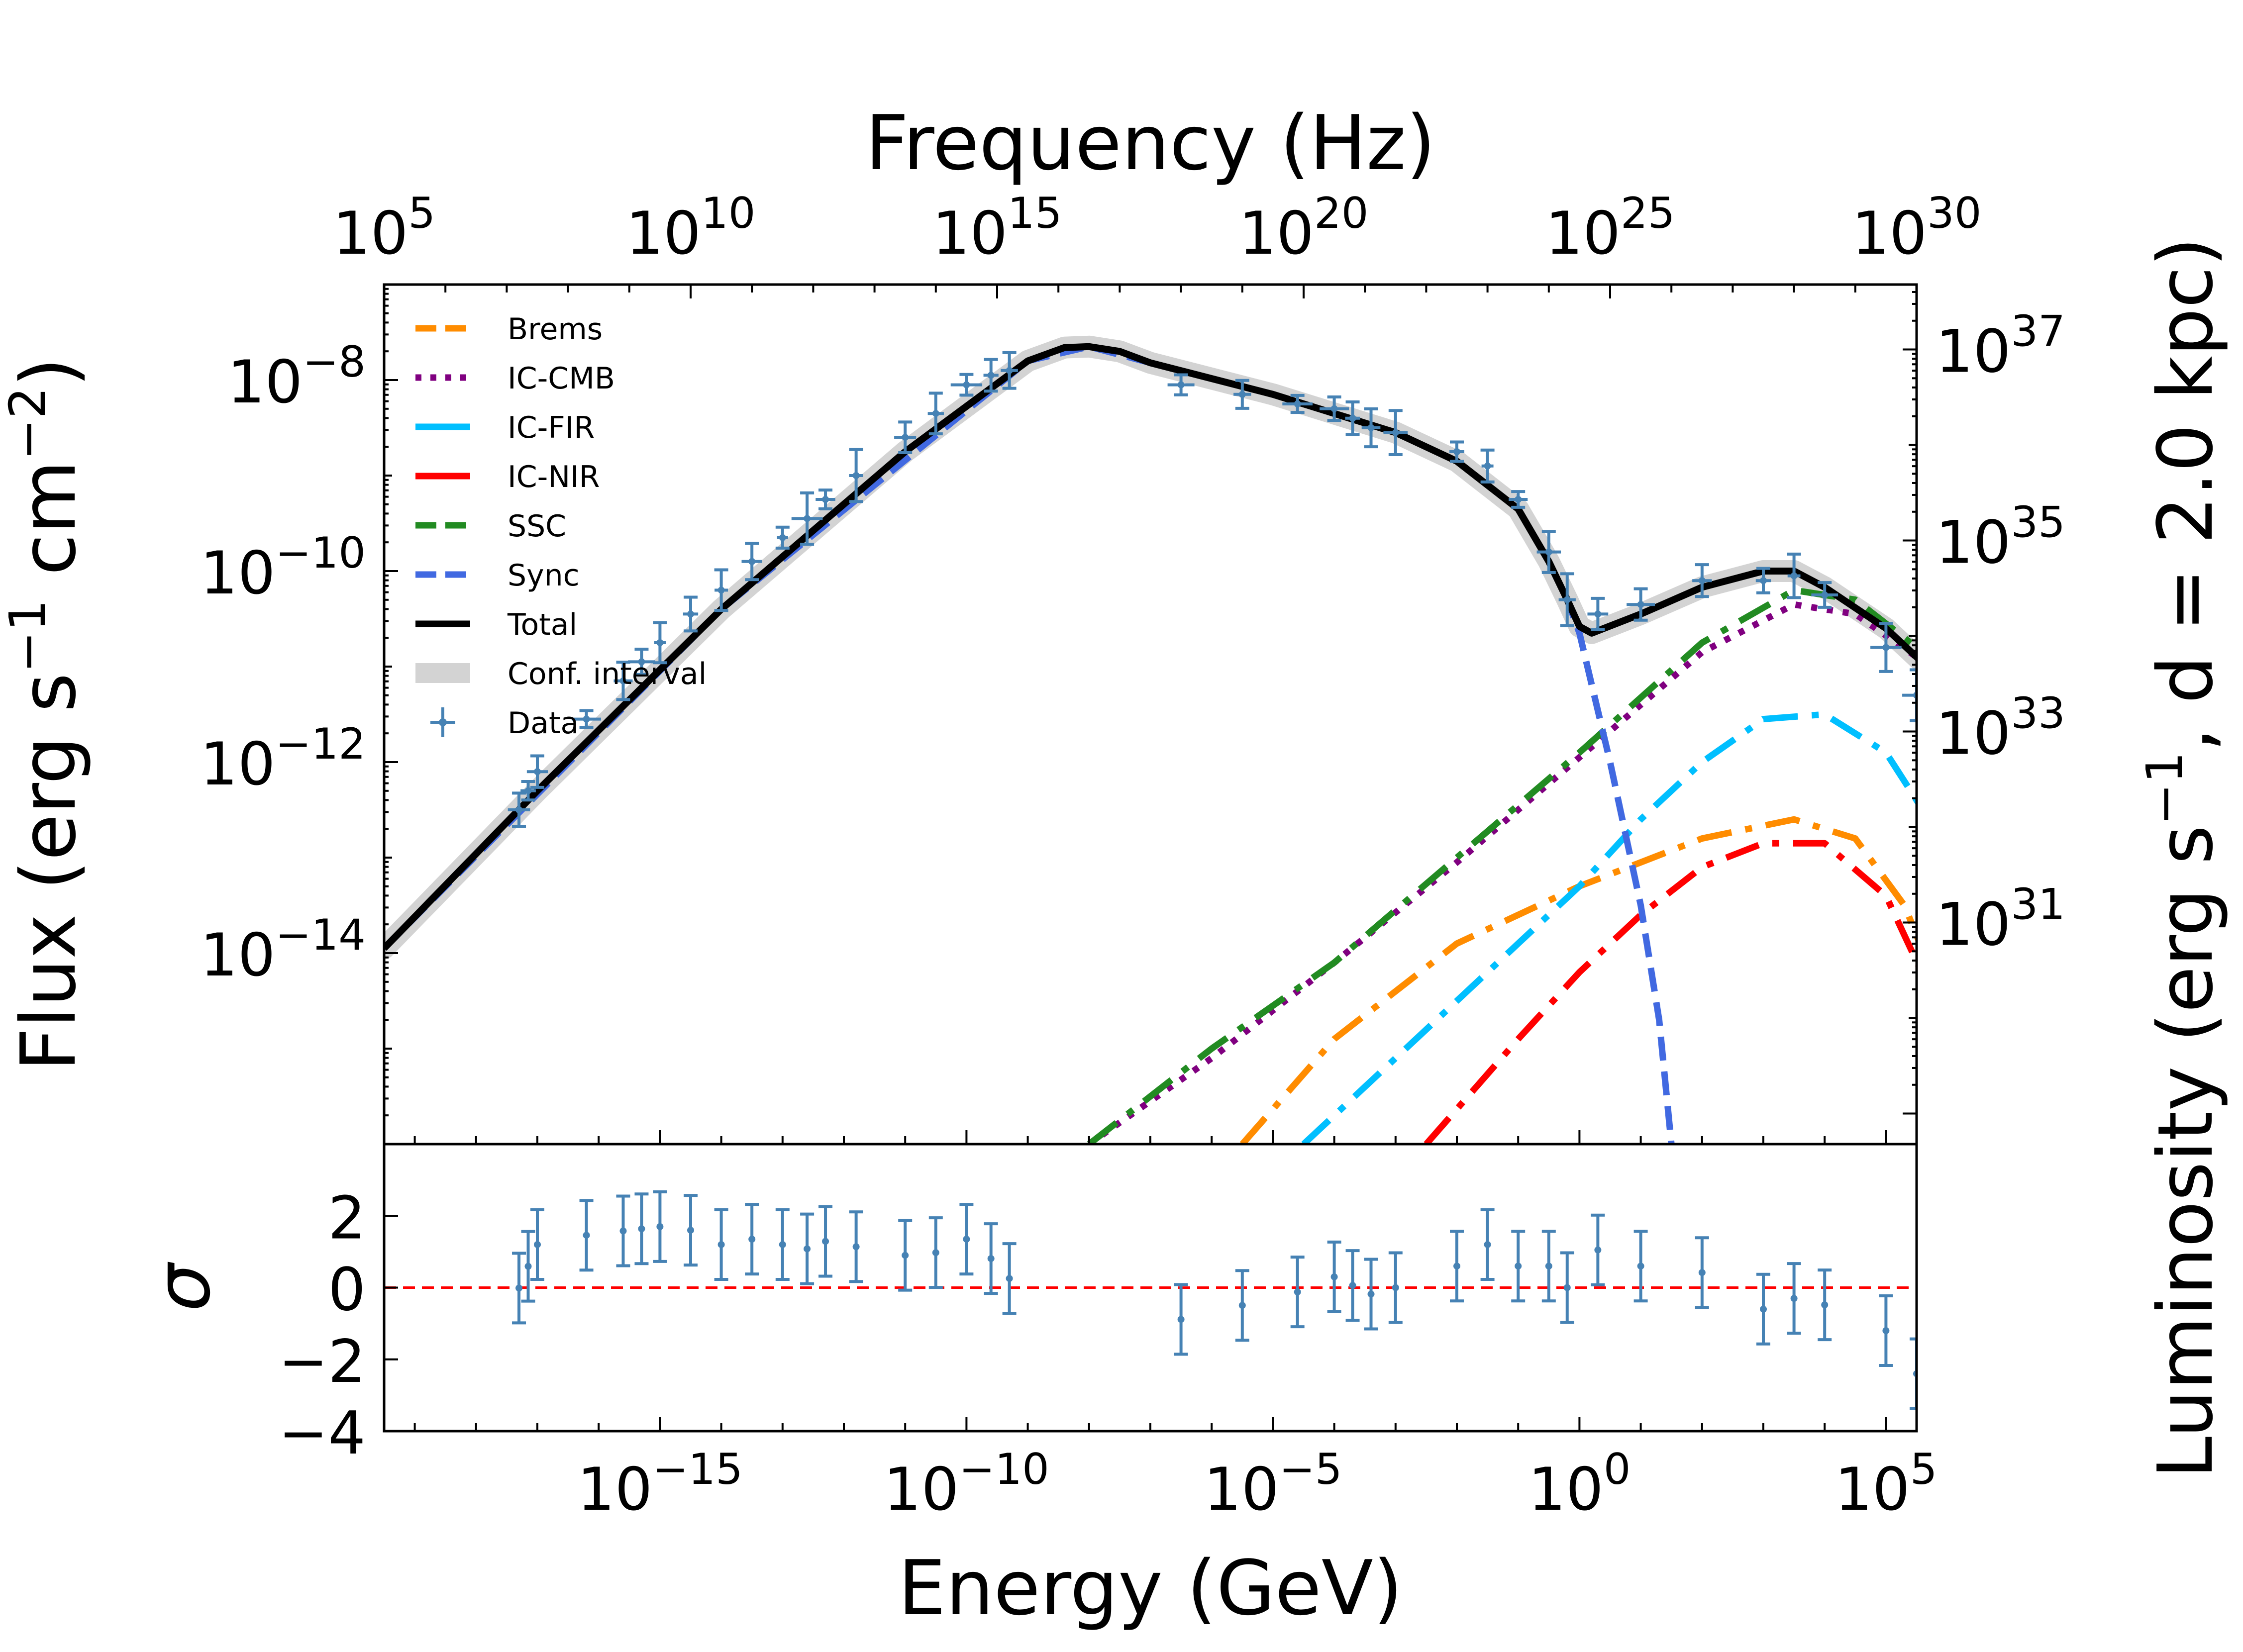 The height and width of the screenshot is (1652, 2243). I want to click on legend-entry: Total, so click(496, 624).